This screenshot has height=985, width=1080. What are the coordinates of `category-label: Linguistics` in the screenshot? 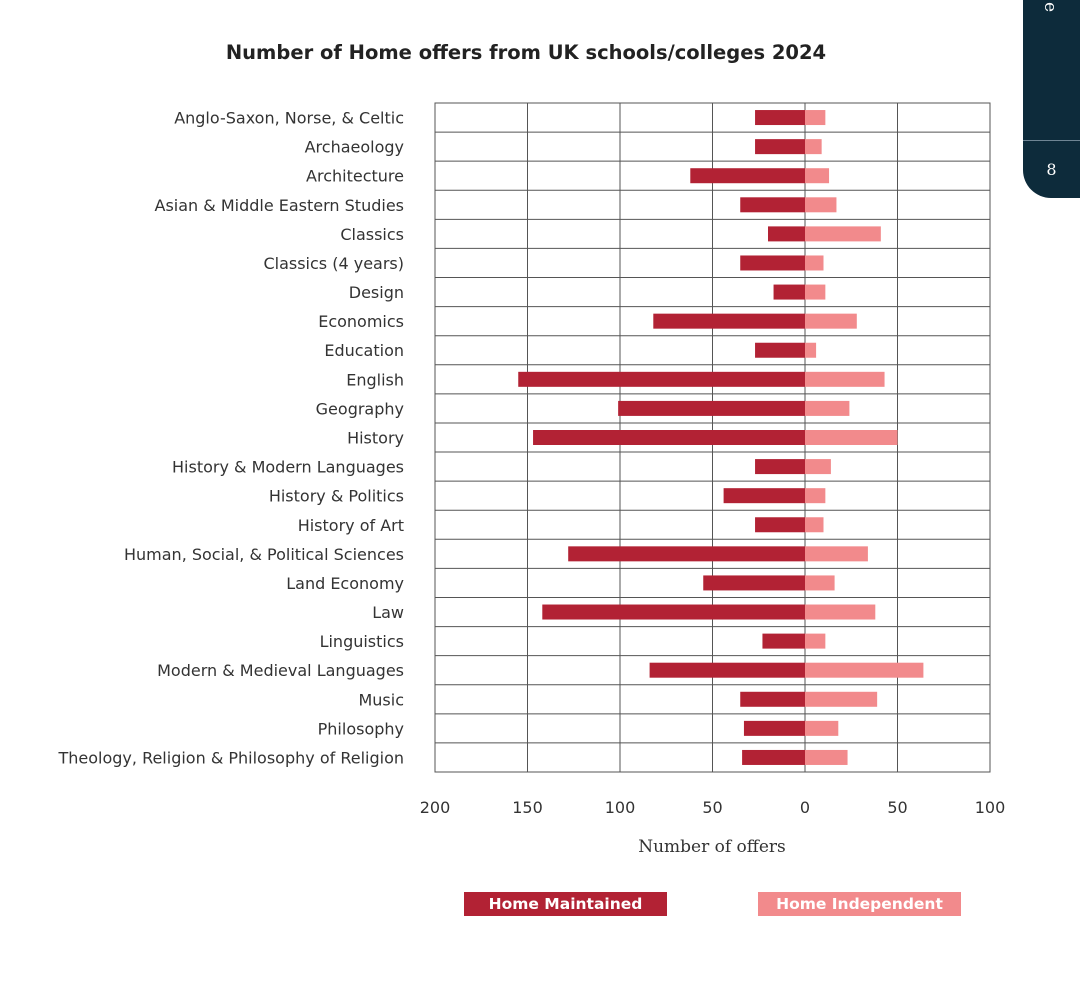 It's located at (362, 641).